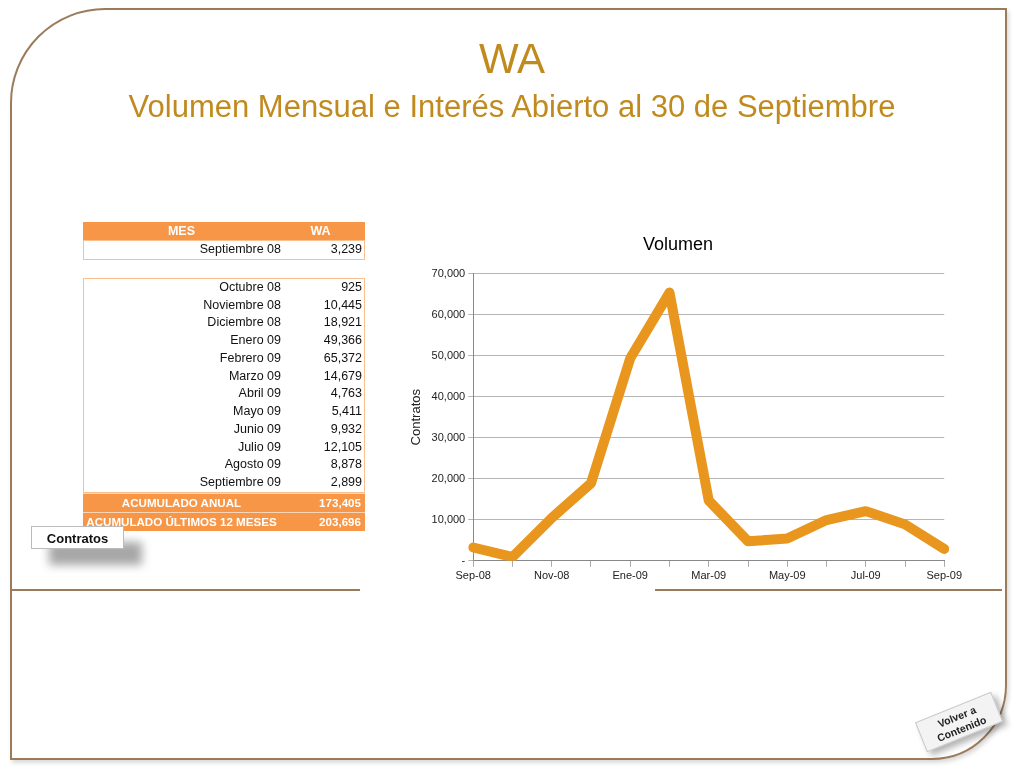 The height and width of the screenshot is (768, 1024). Describe the element at coordinates (342, 376) in the screenshot. I see `data-label: 14,679` at that location.